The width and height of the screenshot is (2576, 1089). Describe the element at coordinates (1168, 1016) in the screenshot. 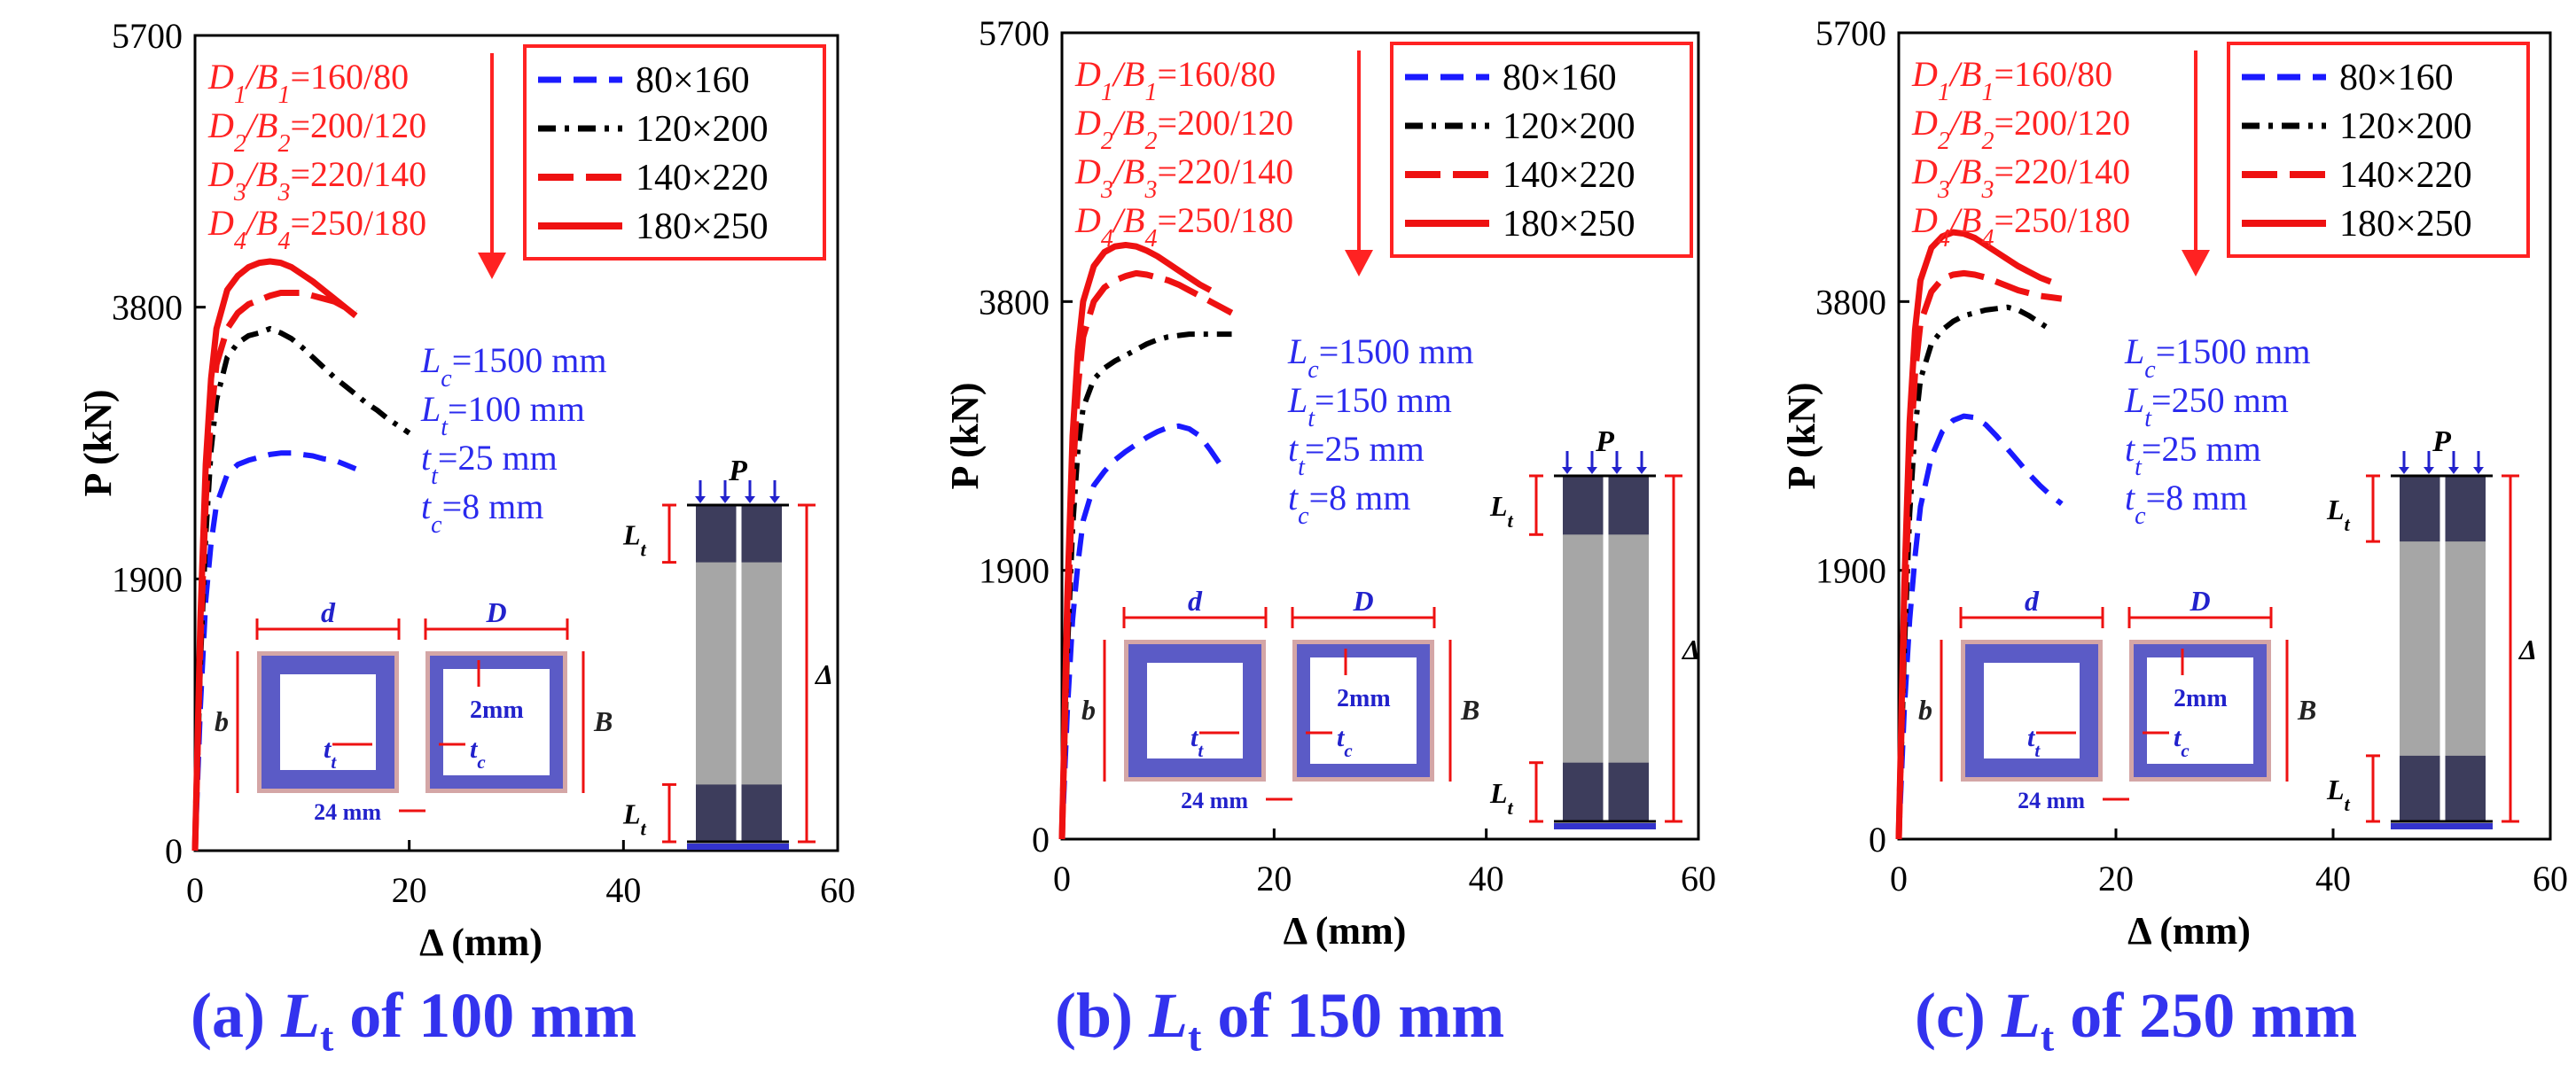

I see `caption-b-sym: L` at that location.